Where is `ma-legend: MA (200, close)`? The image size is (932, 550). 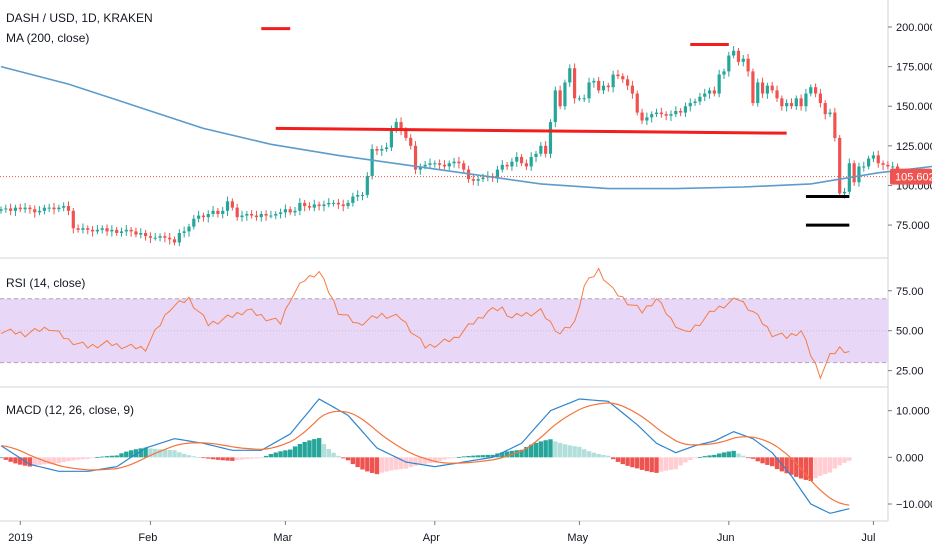
ma-legend: MA (200, close) is located at coordinates (47, 38).